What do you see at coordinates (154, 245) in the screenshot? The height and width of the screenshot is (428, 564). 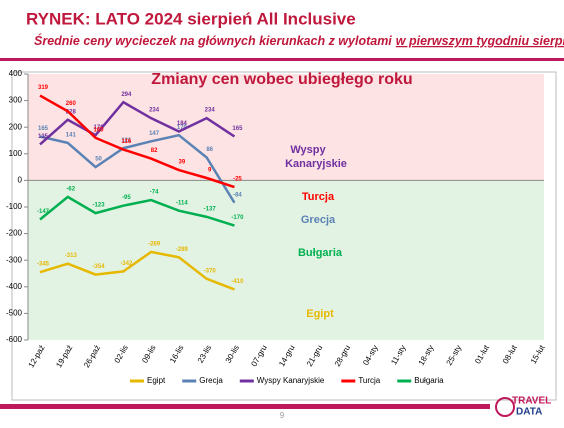 I see `data-label: -269` at bounding box center [154, 245].